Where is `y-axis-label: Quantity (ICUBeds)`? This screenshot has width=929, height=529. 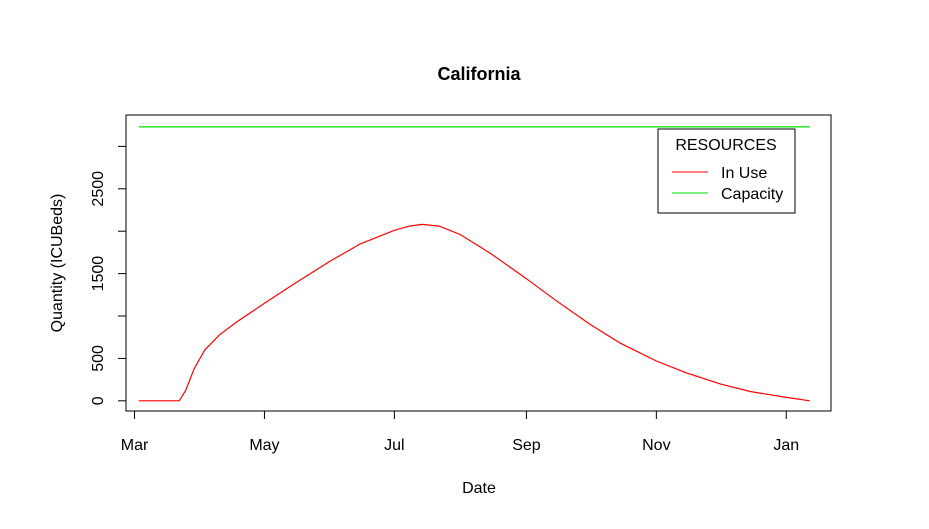
y-axis-label: Quantity (ICUBeds) is located at coordinates (57, 263).